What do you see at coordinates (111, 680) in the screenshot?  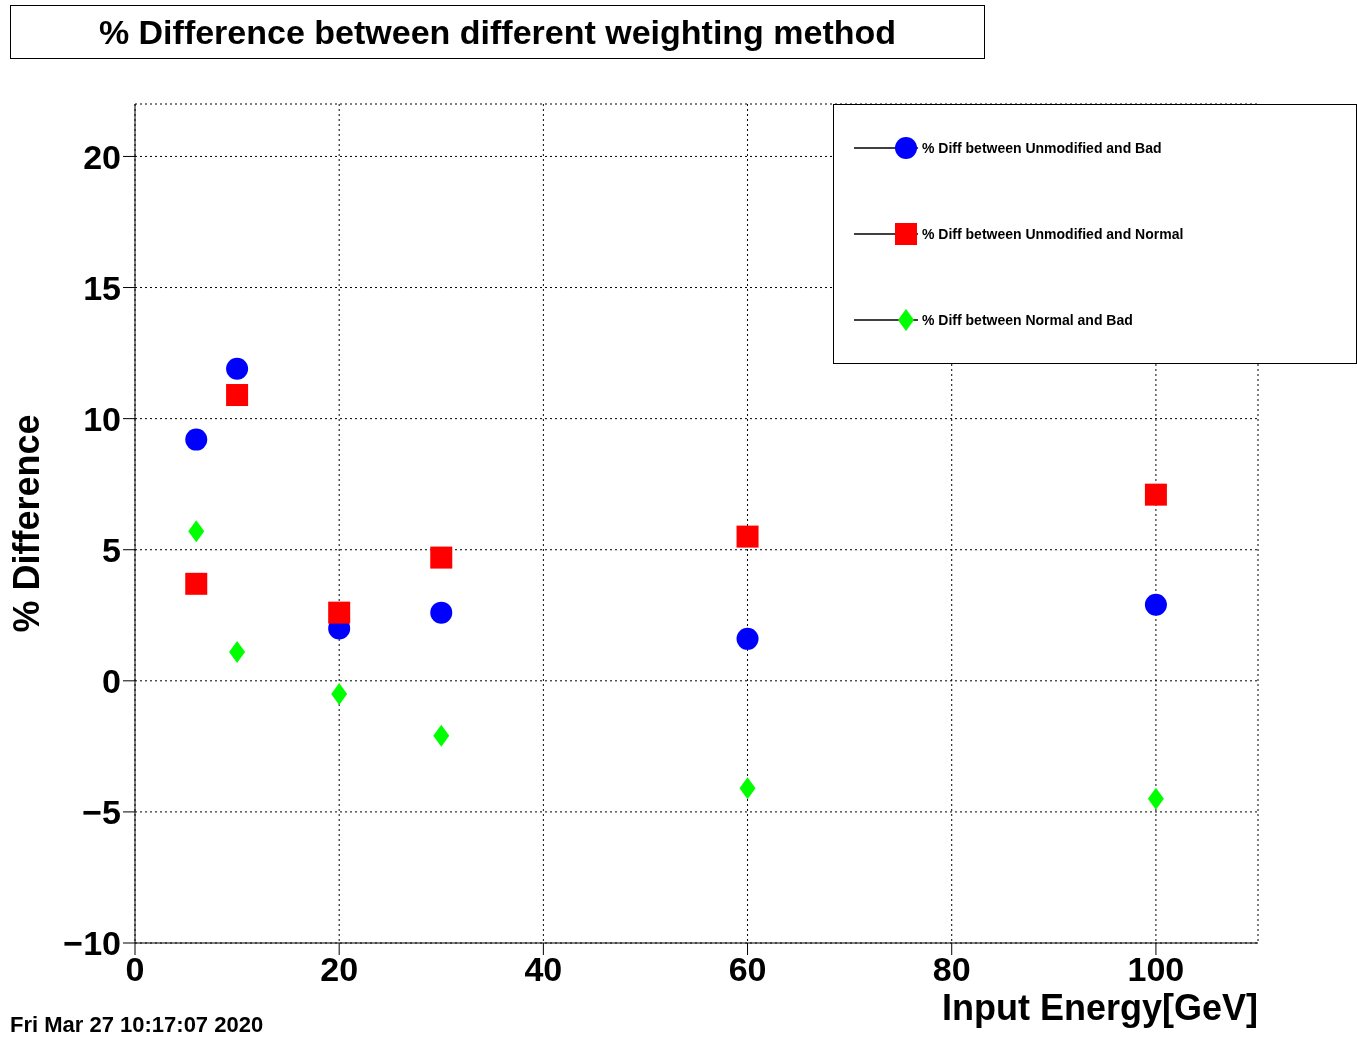 I see `y-tick-label: 0` at bounding box center [111, 680].